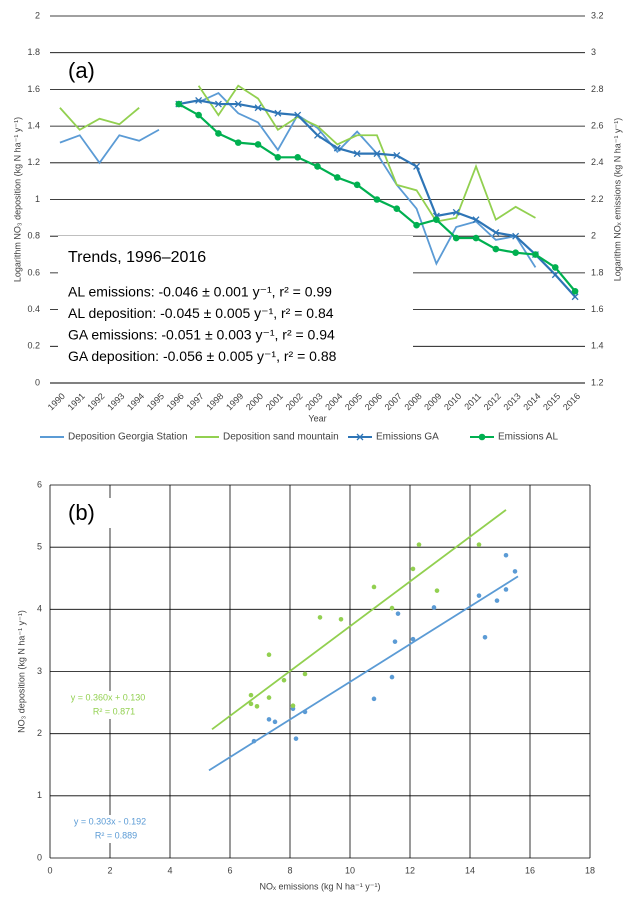 The image size is (630, 897). Describe the element at coordinates (317, 418) in the screenshot. I see `x-axis-title: Year` at that location.